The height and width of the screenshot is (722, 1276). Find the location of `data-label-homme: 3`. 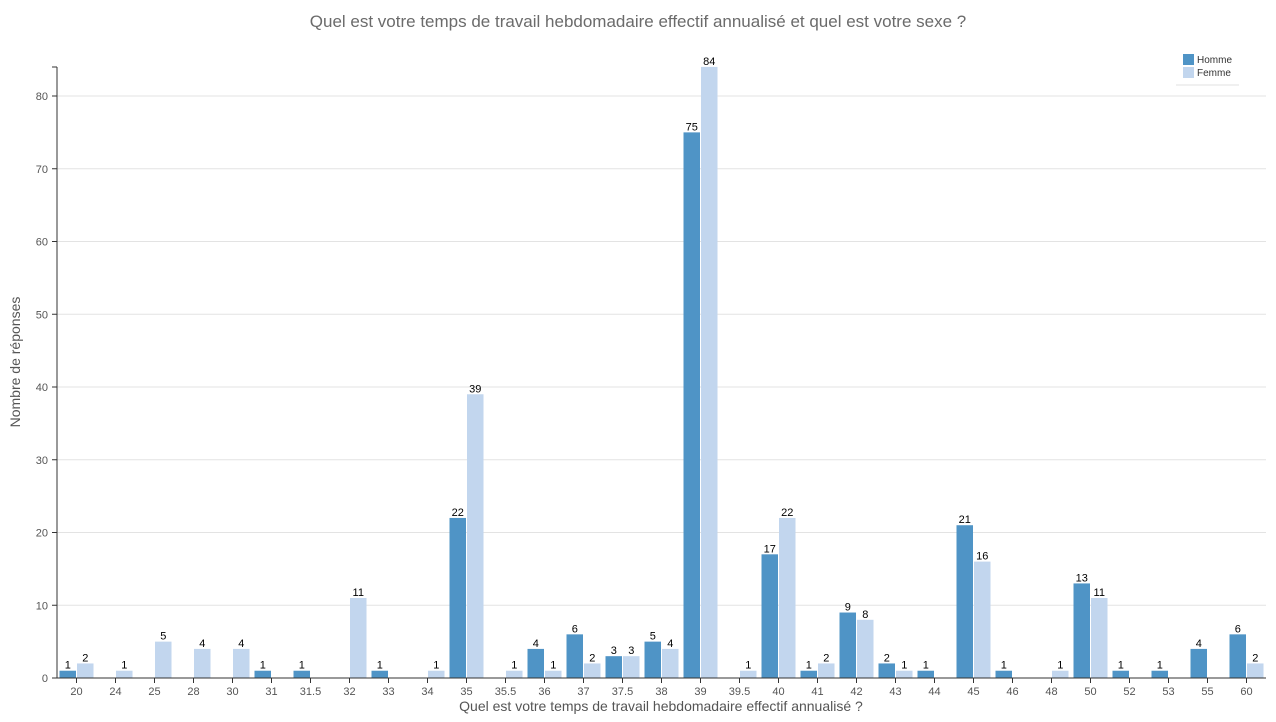

data-label-homme: 3 is located at coordinates (614, 651).